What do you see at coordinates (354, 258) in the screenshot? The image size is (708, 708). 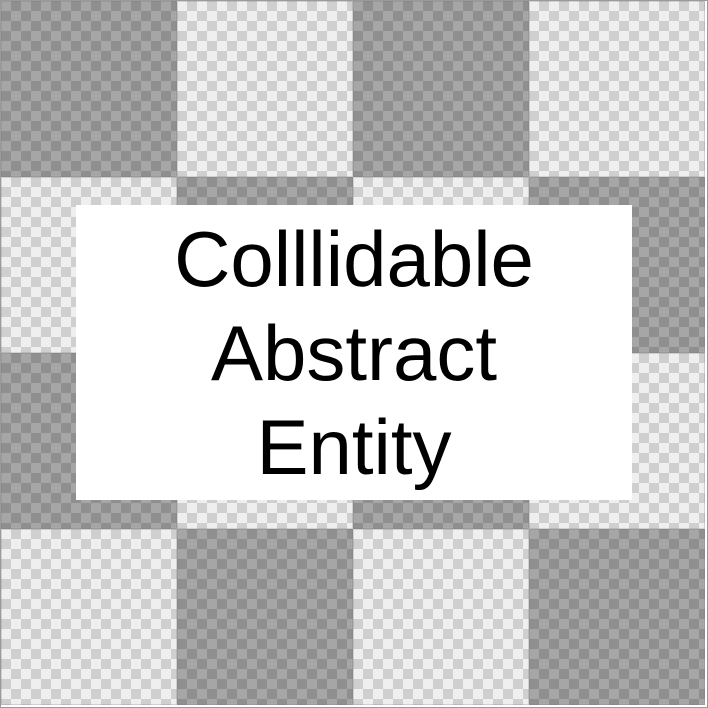 I see `label-line-1: Colllidable` at bounding box center [354, 258].